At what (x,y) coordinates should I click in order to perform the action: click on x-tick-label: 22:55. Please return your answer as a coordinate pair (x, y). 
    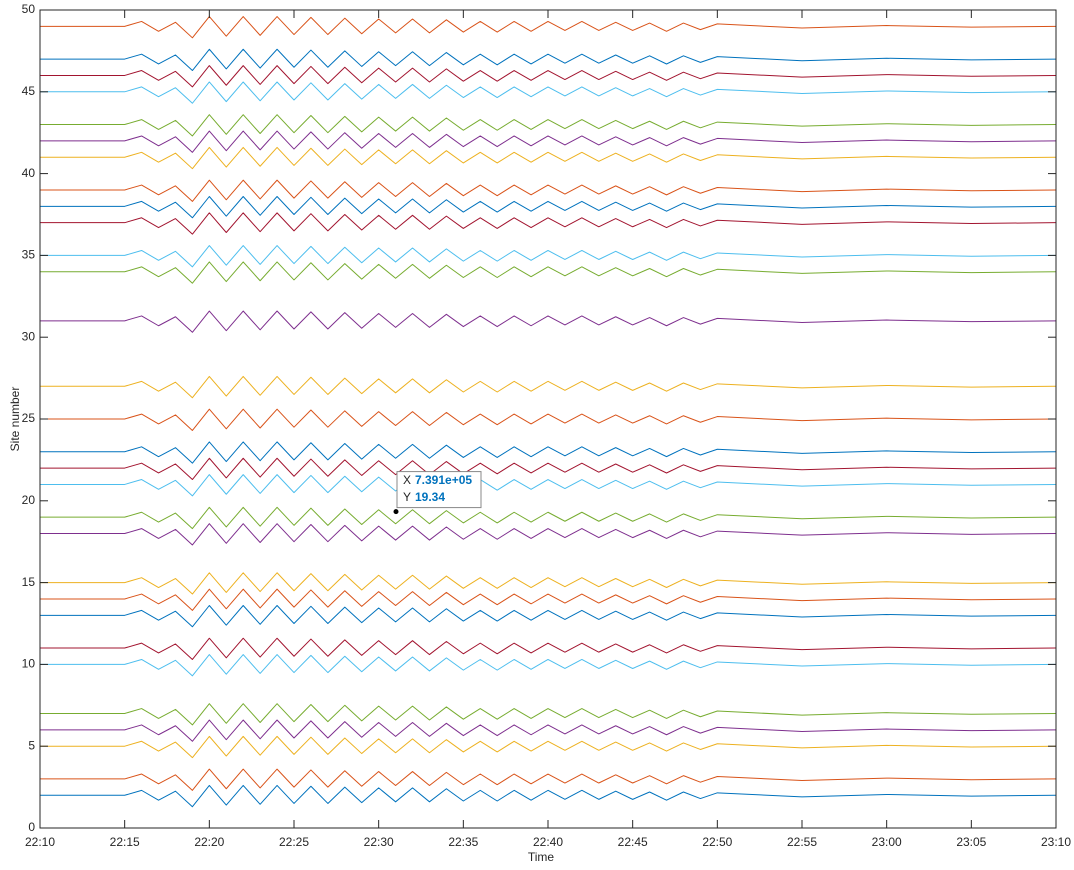
    Looking at the image, I should click on (802, 842).